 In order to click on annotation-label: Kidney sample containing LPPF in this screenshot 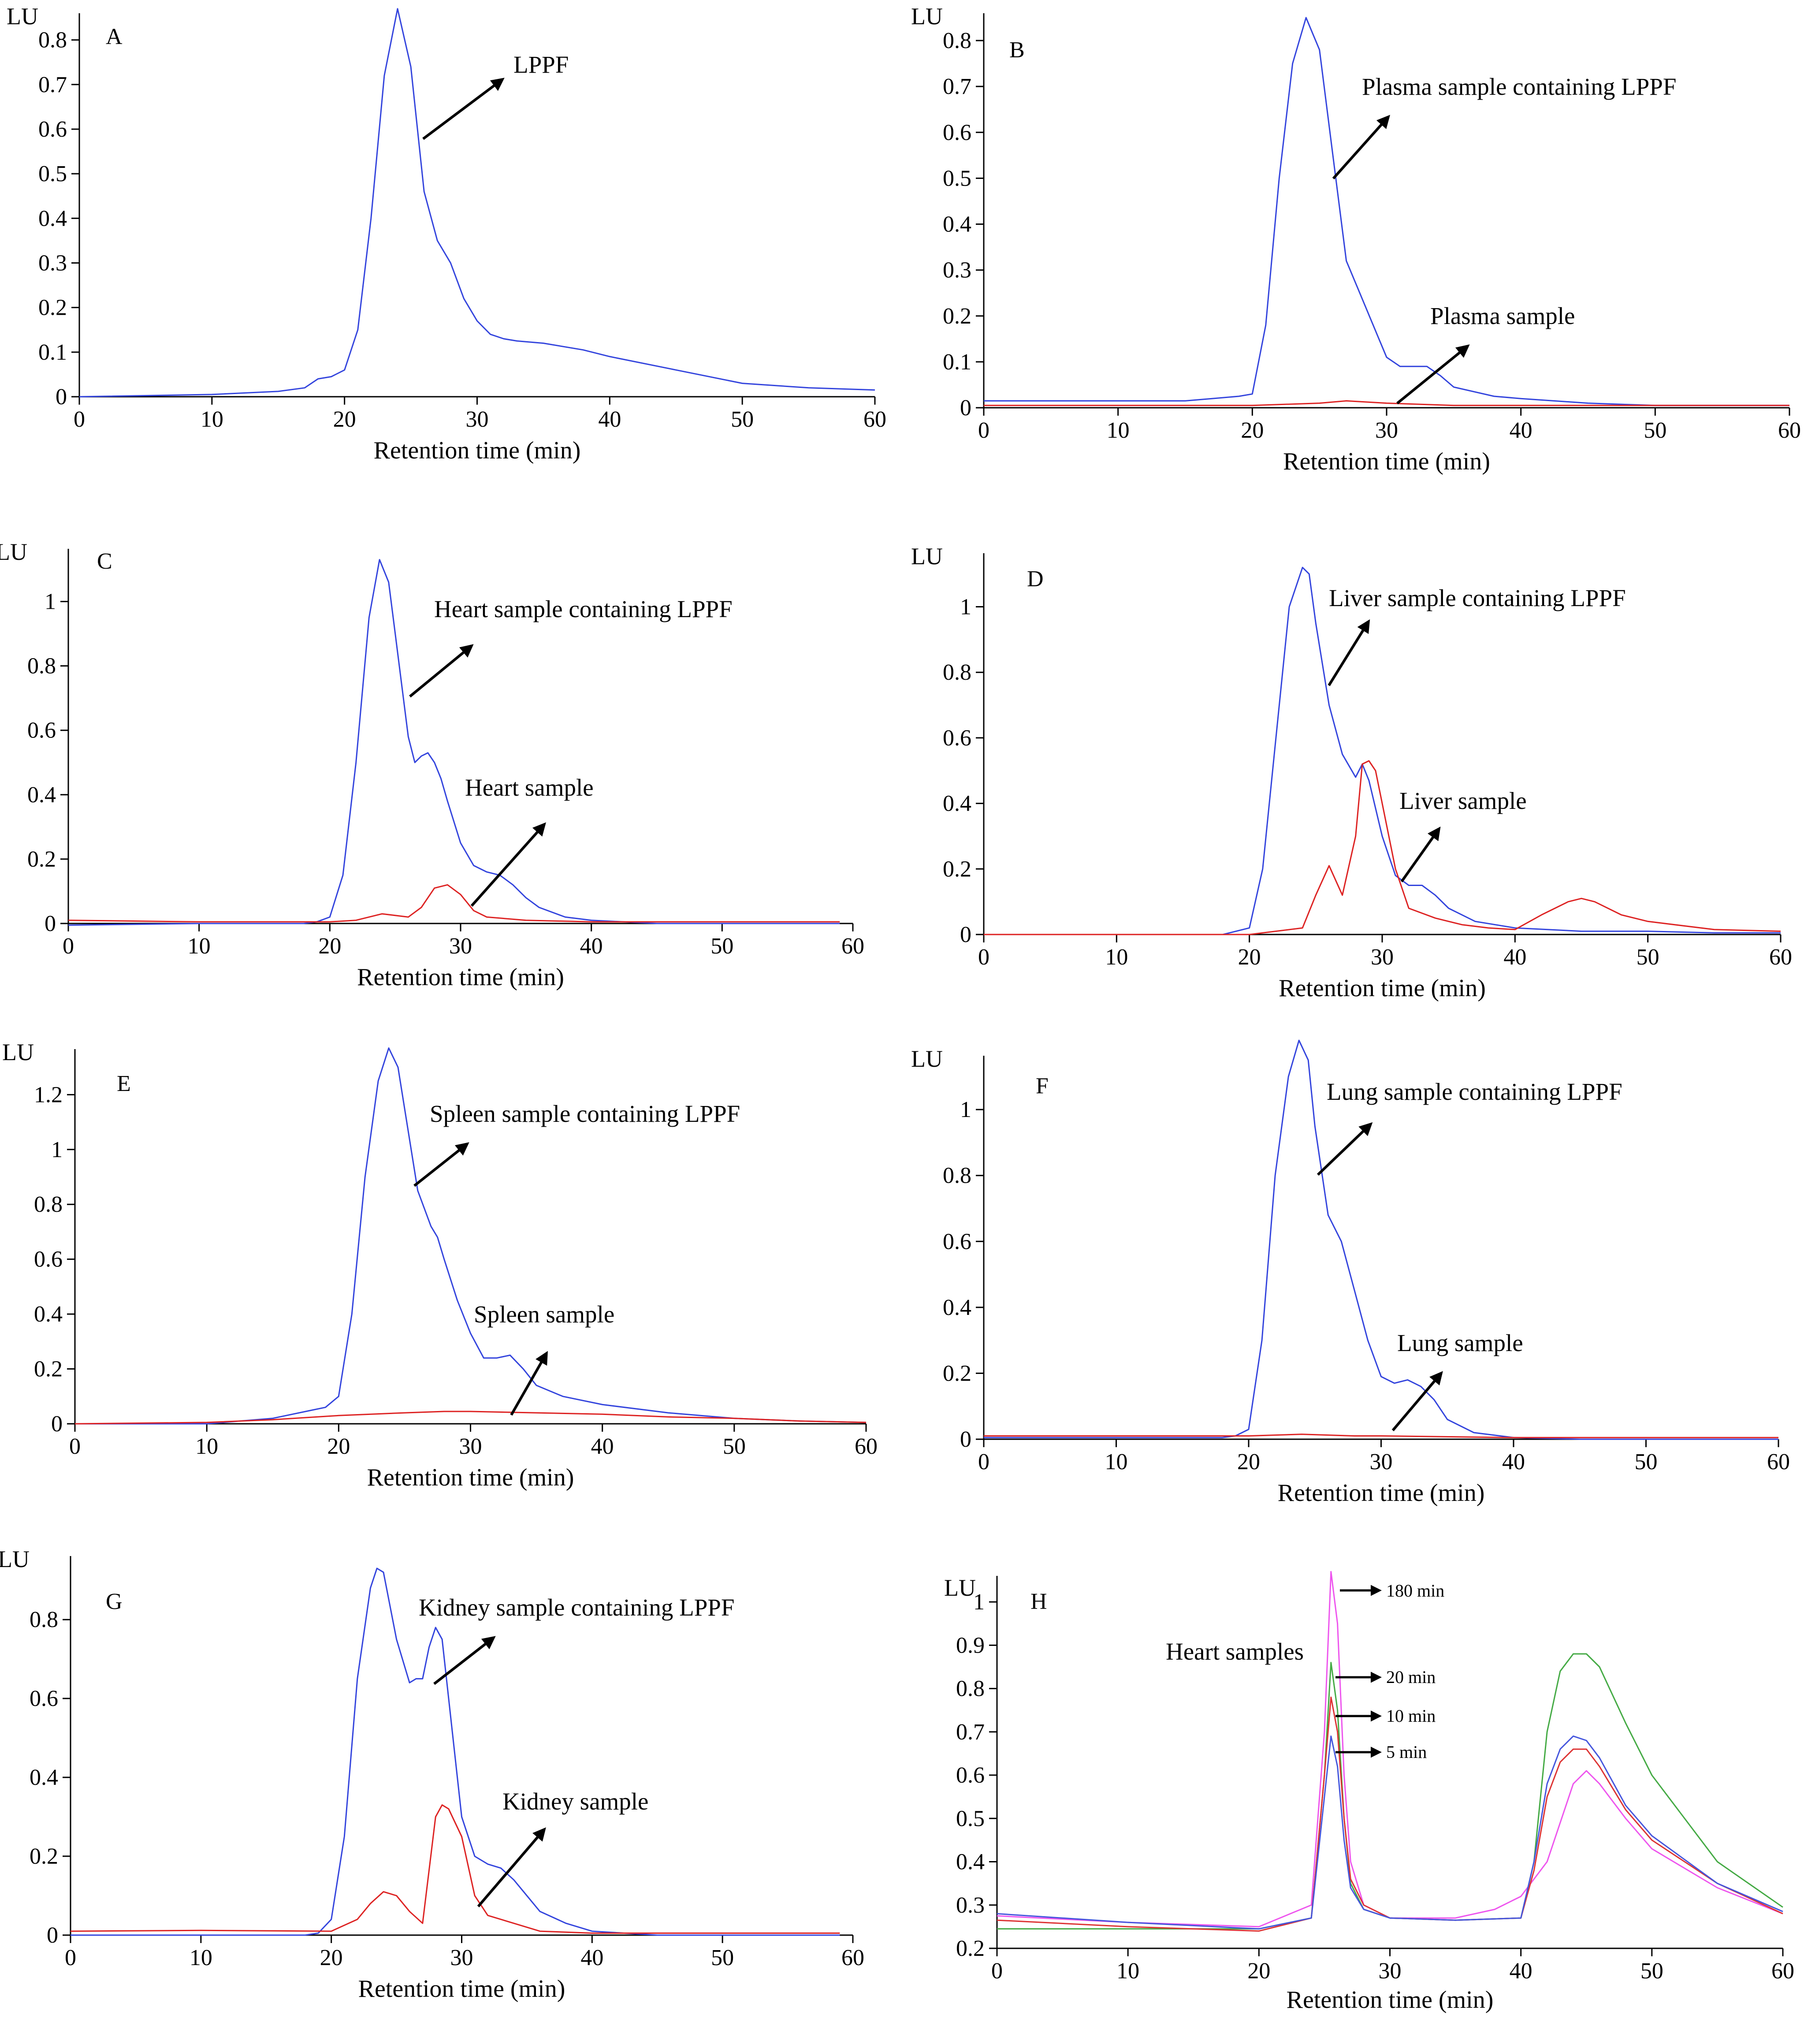, I will do `click(577, 1607)`.